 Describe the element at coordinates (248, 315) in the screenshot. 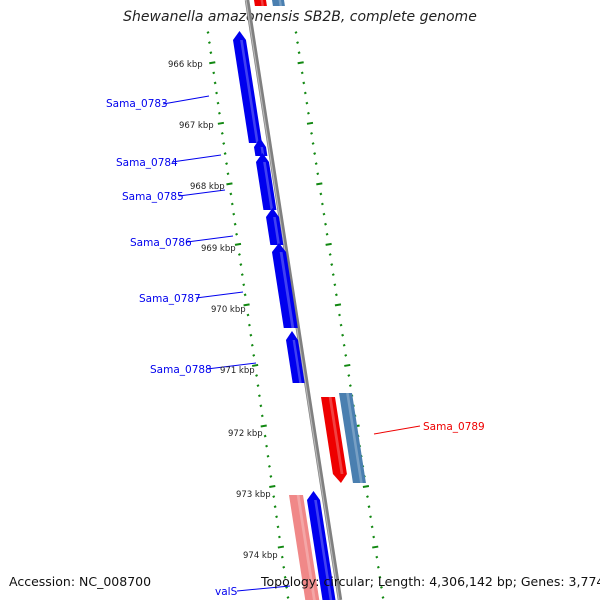

I see `left-ruler-line` at that location.